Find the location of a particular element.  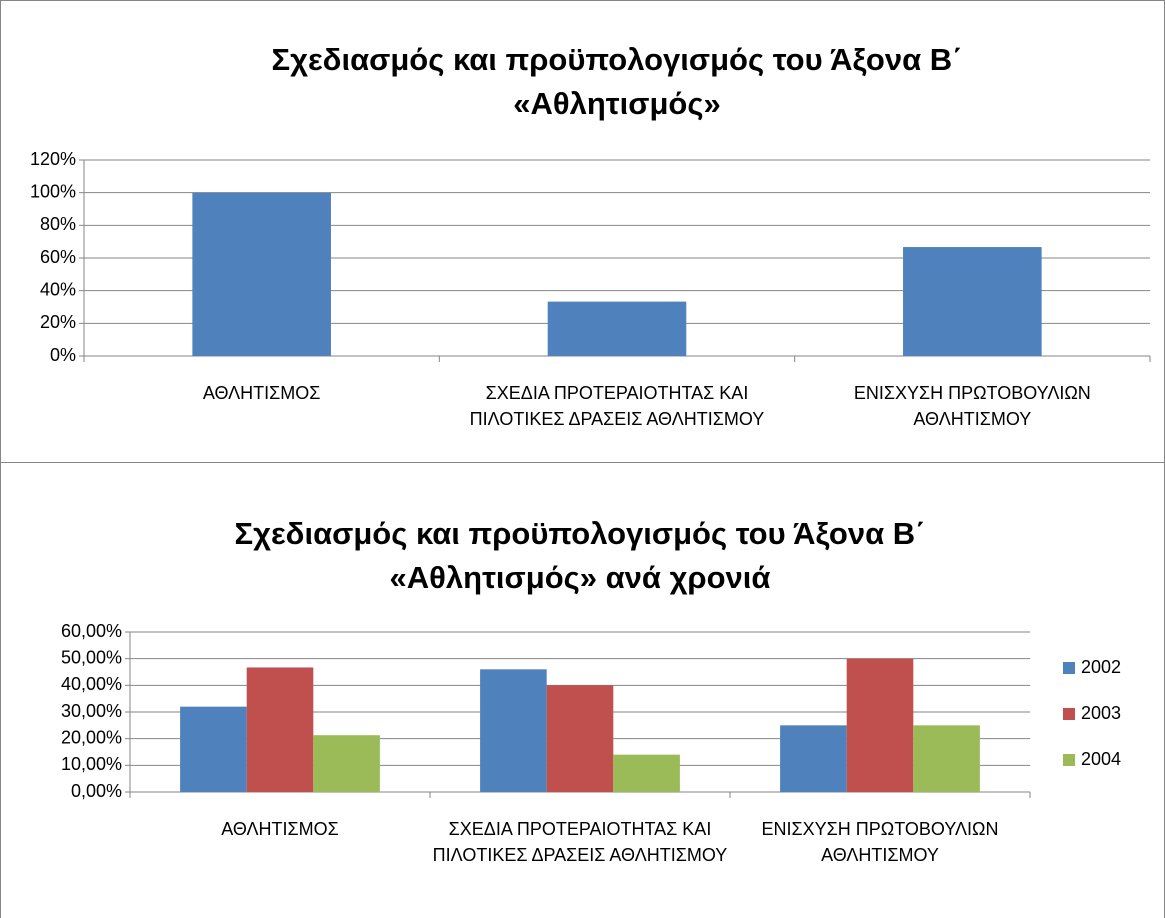

y-tick-label: 40% is located at coordinates (58, 289).